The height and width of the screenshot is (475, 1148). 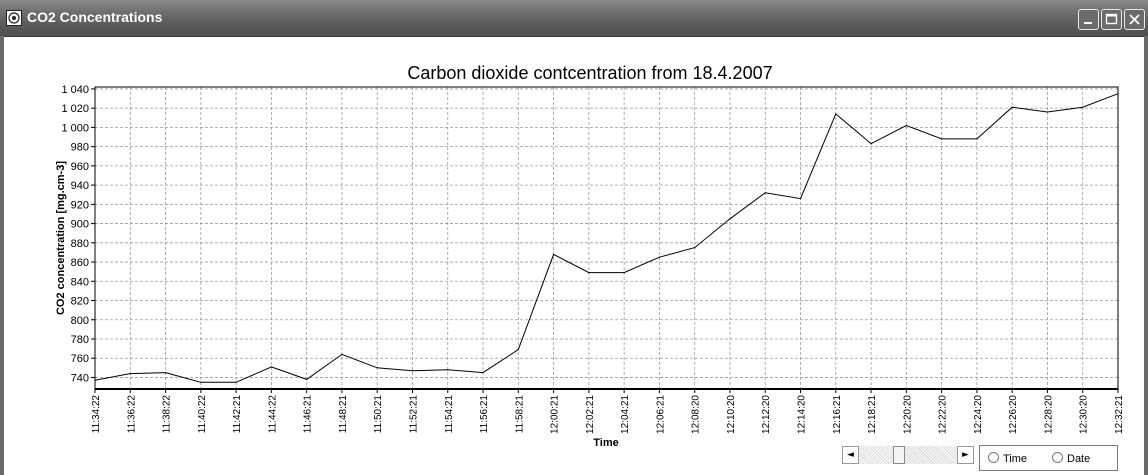 What do you see at coordinates (413, 414) in the screenshot?
I see `x-tick-label: 11:52:21` at bounding box center [413, 414].